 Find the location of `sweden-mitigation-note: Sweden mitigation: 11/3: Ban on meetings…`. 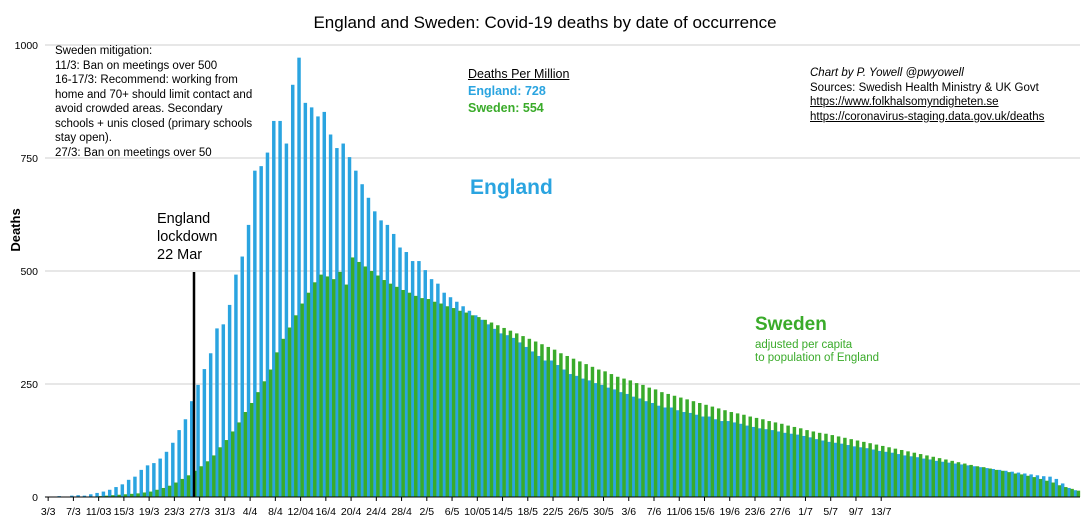

sweden-mitigation-note: Sweden mitigation: 11/3: Ban on meetings… is located at coordinates (172, 102).